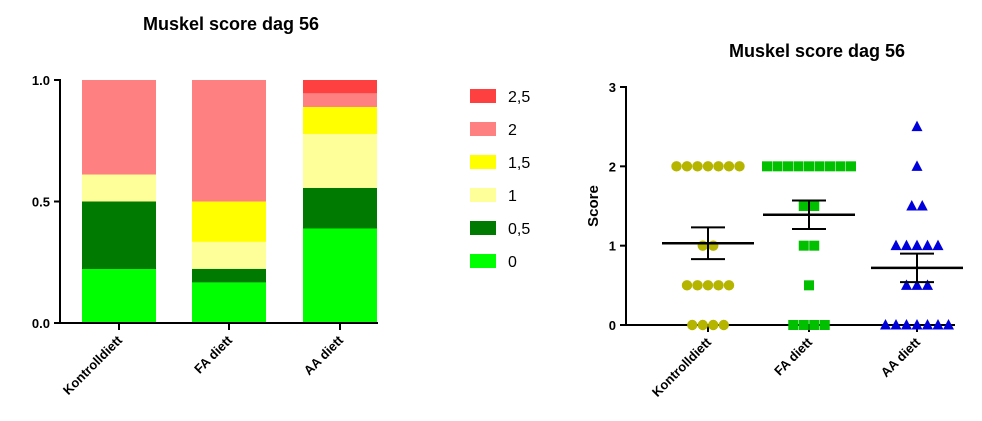 The image size is (982, 421). Describe the element at coordinates (512, 196) in the screenshot. I see `legend-label-2: 1` at that location.